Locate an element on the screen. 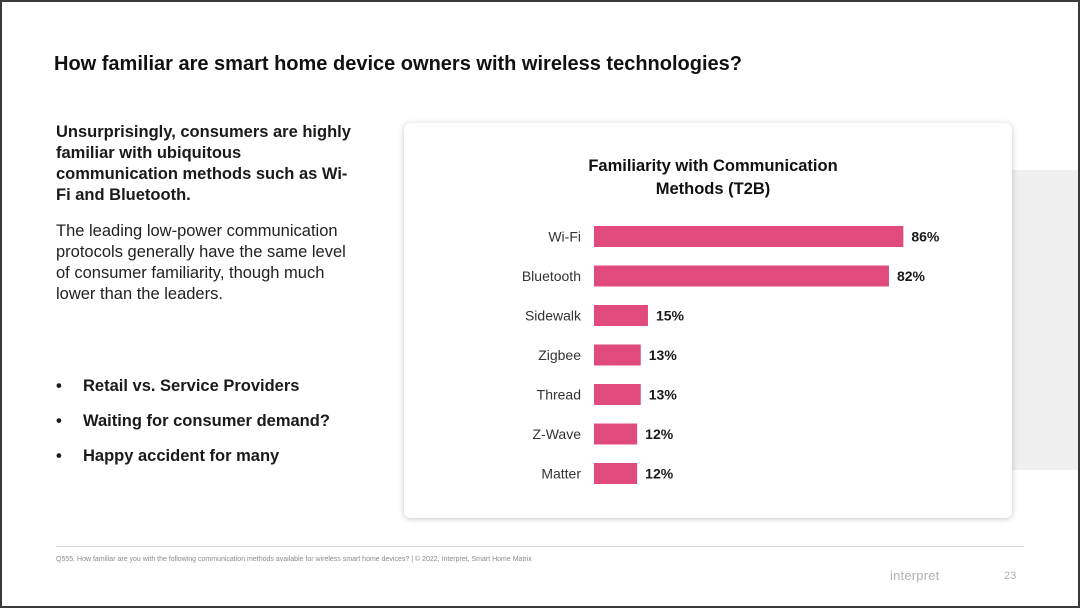  bullet-text: Retail vs. Service Providers is located at coordinates (191, 386).